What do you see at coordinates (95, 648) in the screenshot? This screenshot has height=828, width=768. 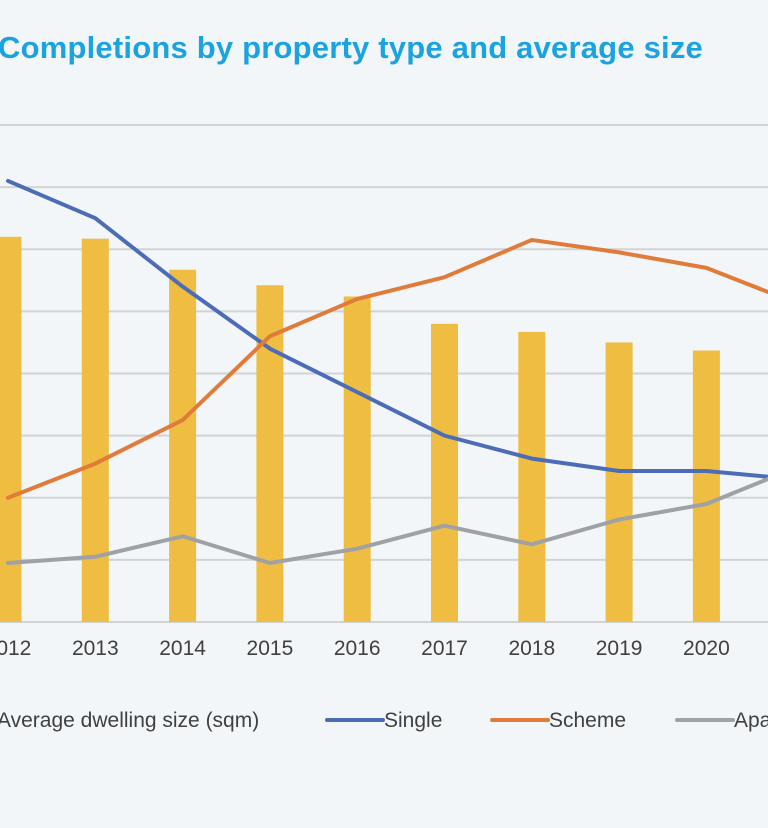 I see `x-tick-label: 2013` at bounding box center [95, 648].